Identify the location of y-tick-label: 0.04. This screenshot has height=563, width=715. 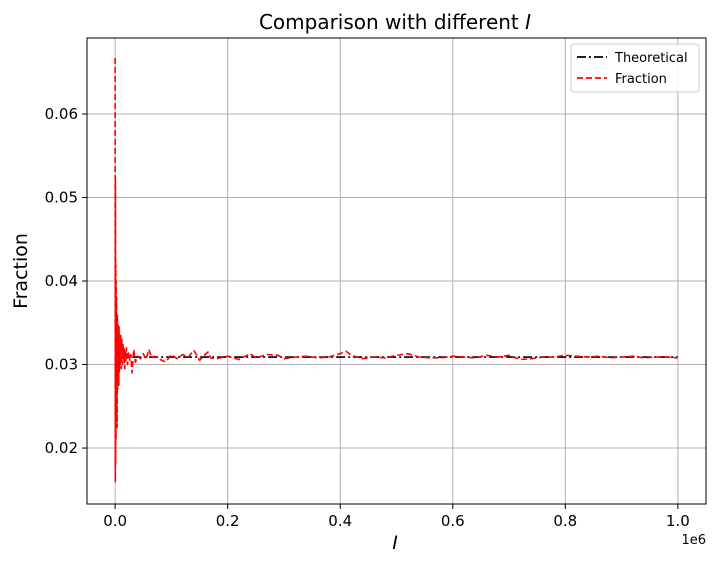
(61, 281).